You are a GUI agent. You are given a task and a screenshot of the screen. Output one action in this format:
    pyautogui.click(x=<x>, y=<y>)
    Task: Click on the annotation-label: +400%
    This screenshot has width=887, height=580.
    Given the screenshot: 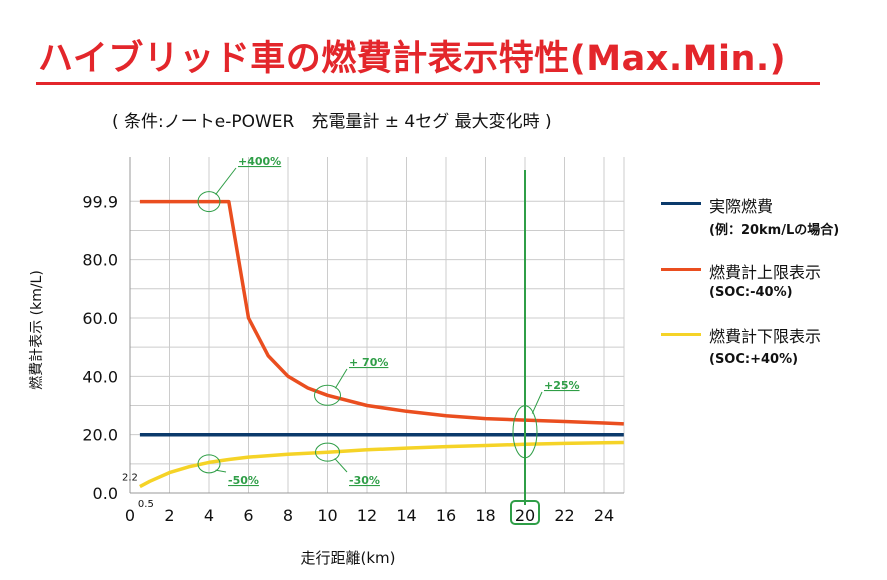 What is the action you would take?
    pyautogui.click(x=259, y=161)
    